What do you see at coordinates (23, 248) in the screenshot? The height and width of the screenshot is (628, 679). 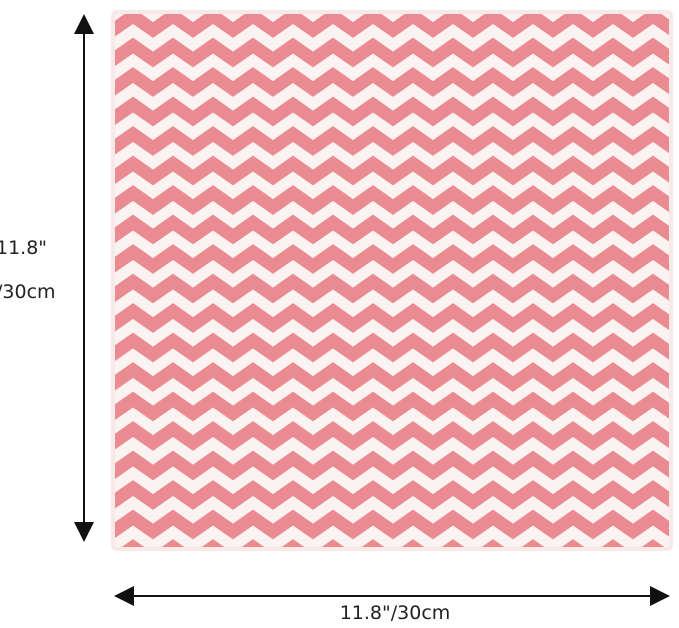 I see `height-label: 11.8"` at bounding box center [23, 248].